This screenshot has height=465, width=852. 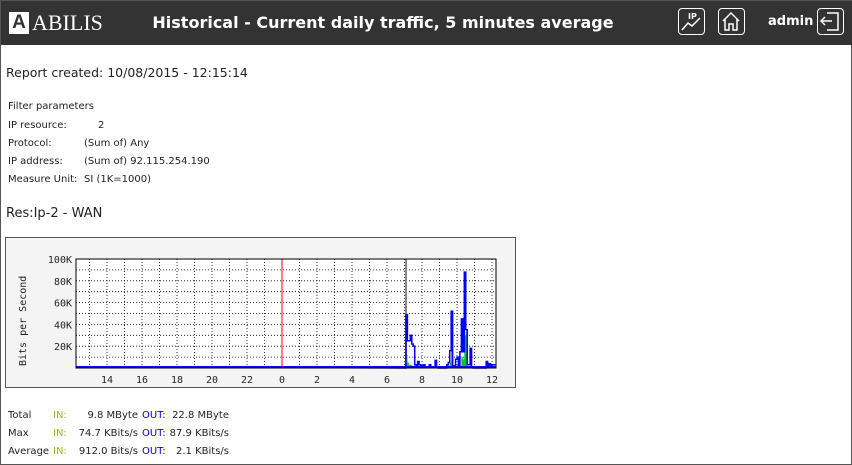 What do you see at coordinates (199, 433) in the screenshot?
I see `out-value: 87.9 KBits/s` at bounding box center [199, 433].